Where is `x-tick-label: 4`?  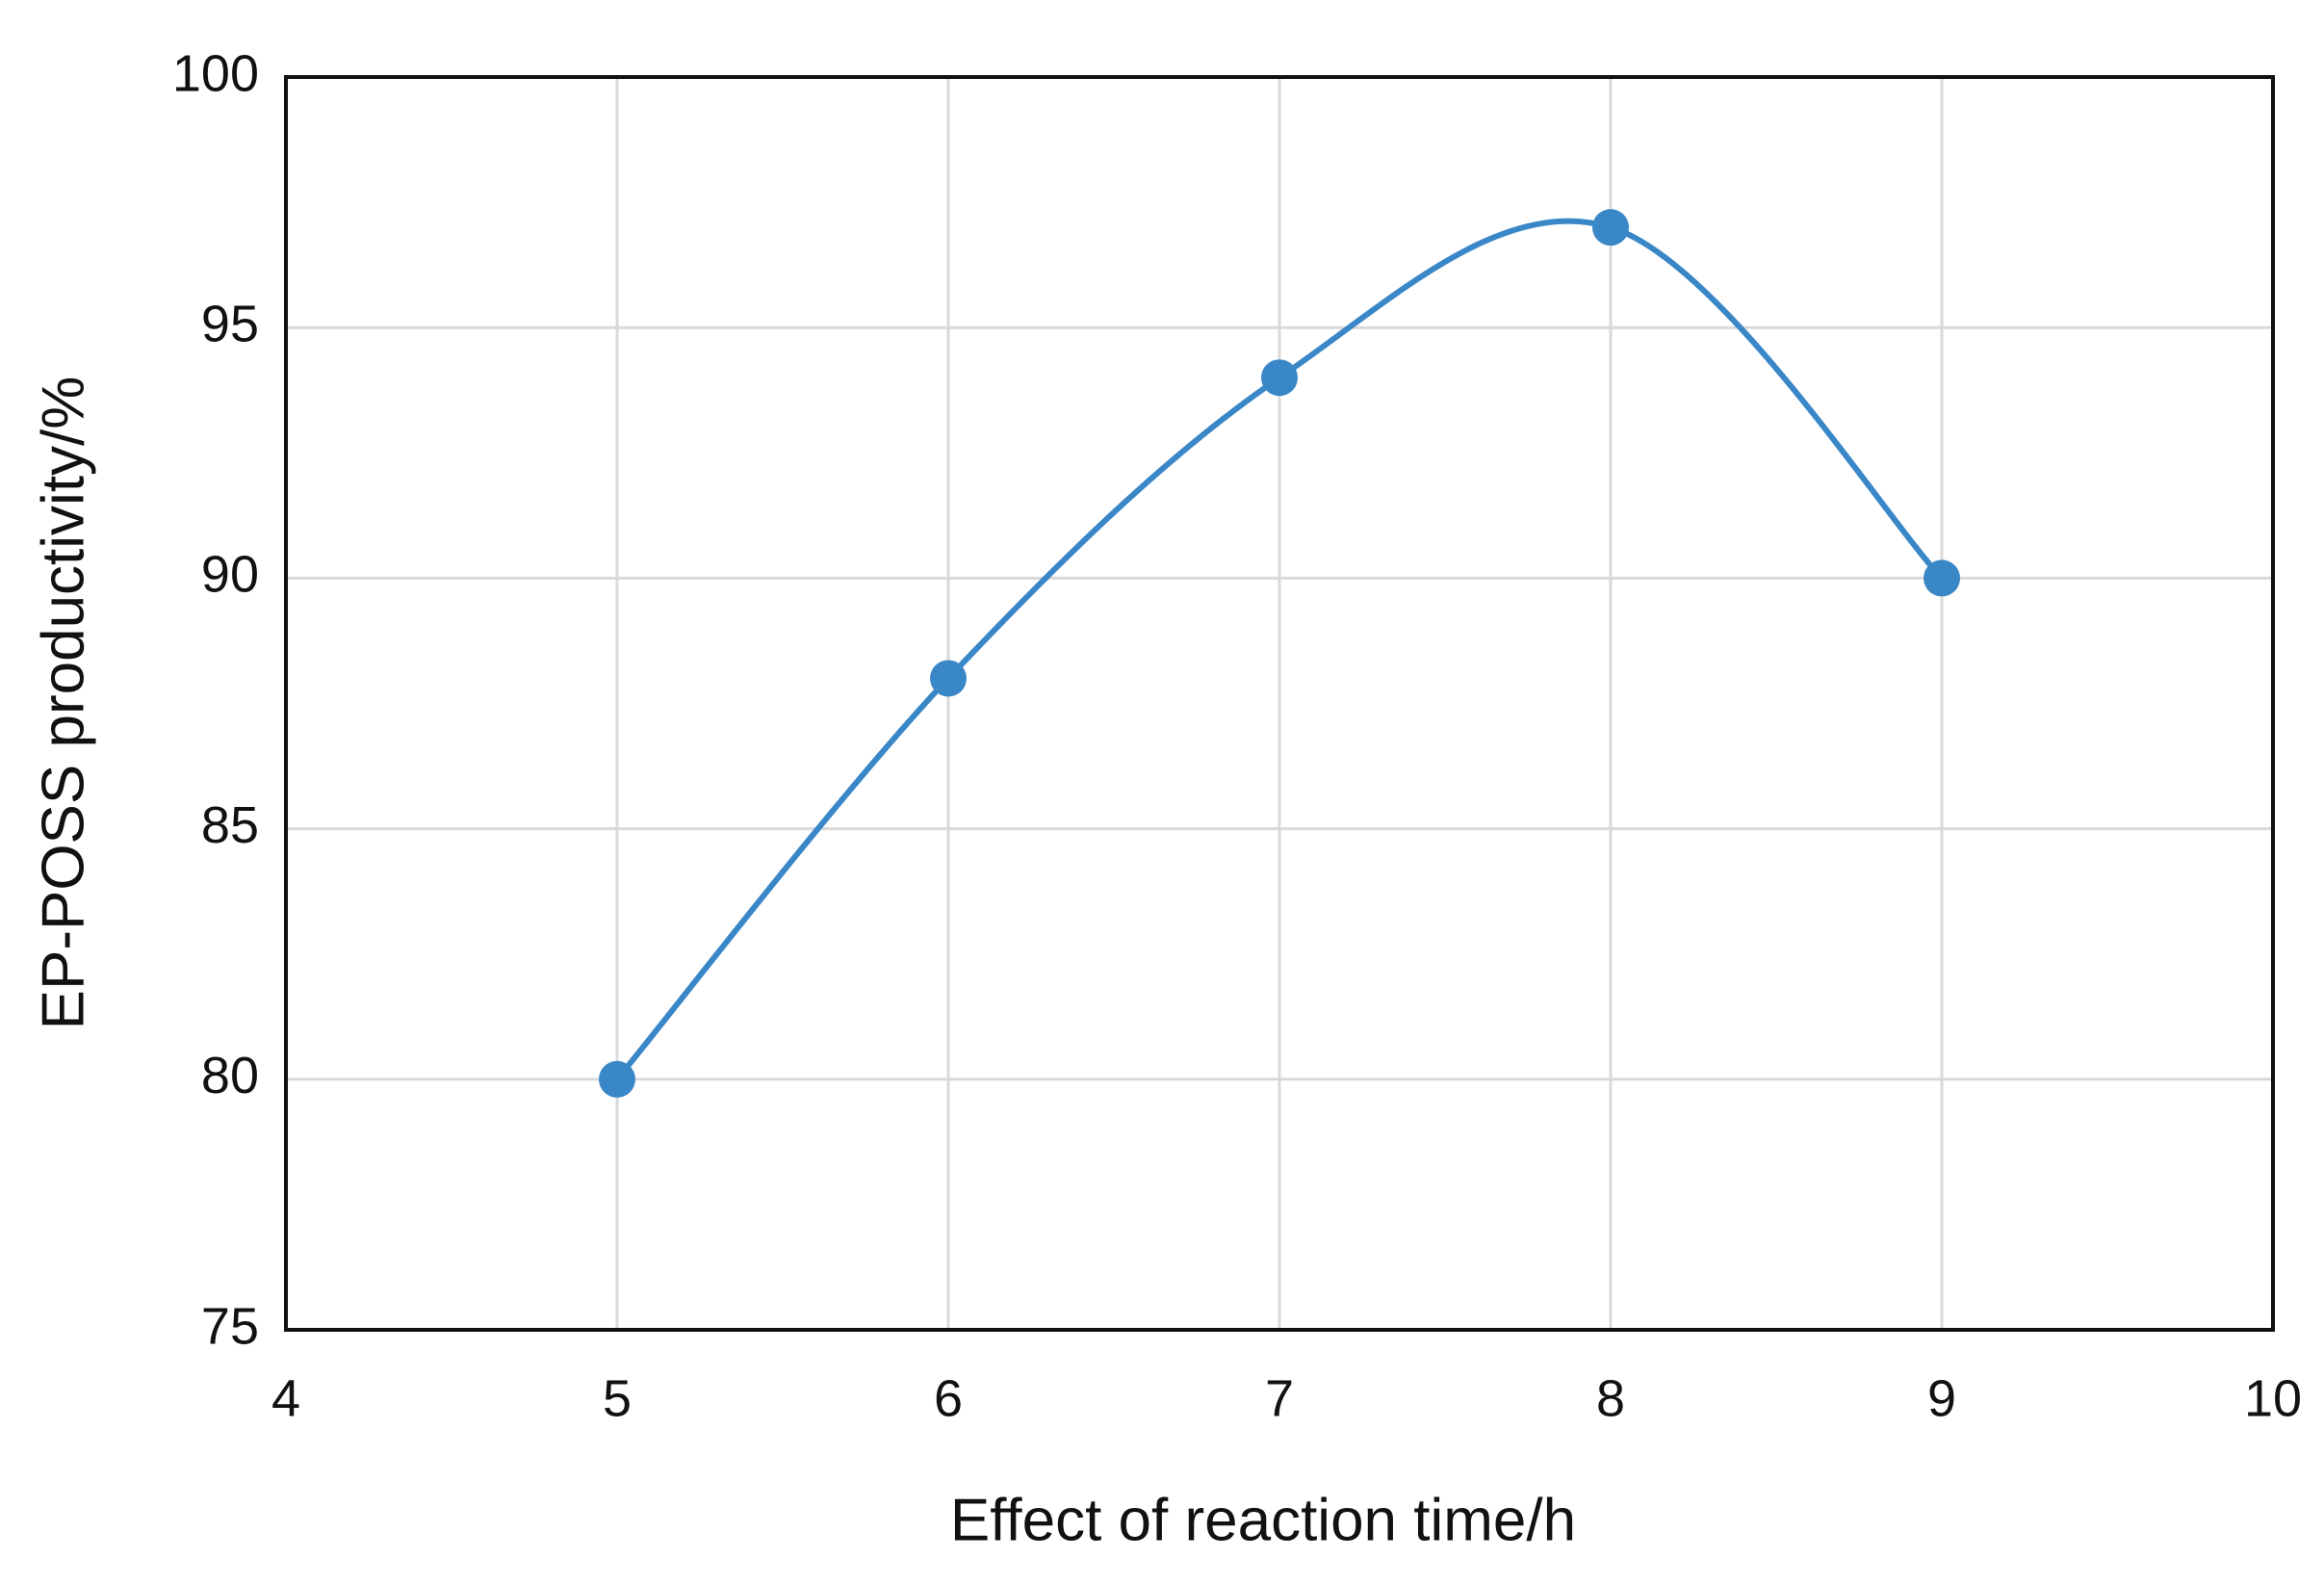
x-tick-label: 4 is located at coordinates (285, 1398).